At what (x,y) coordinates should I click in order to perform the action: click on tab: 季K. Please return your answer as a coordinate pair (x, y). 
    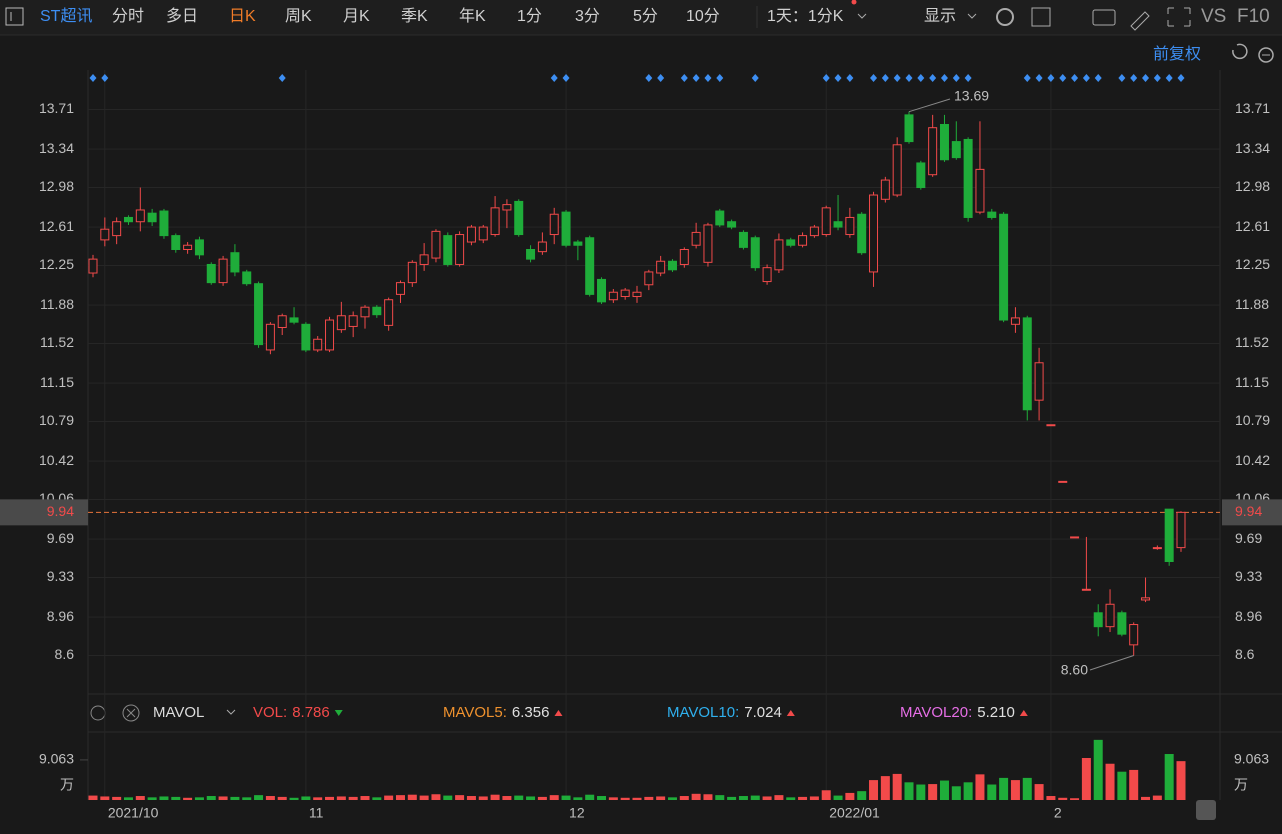
    Looking at the image, I should click on (414, 16).